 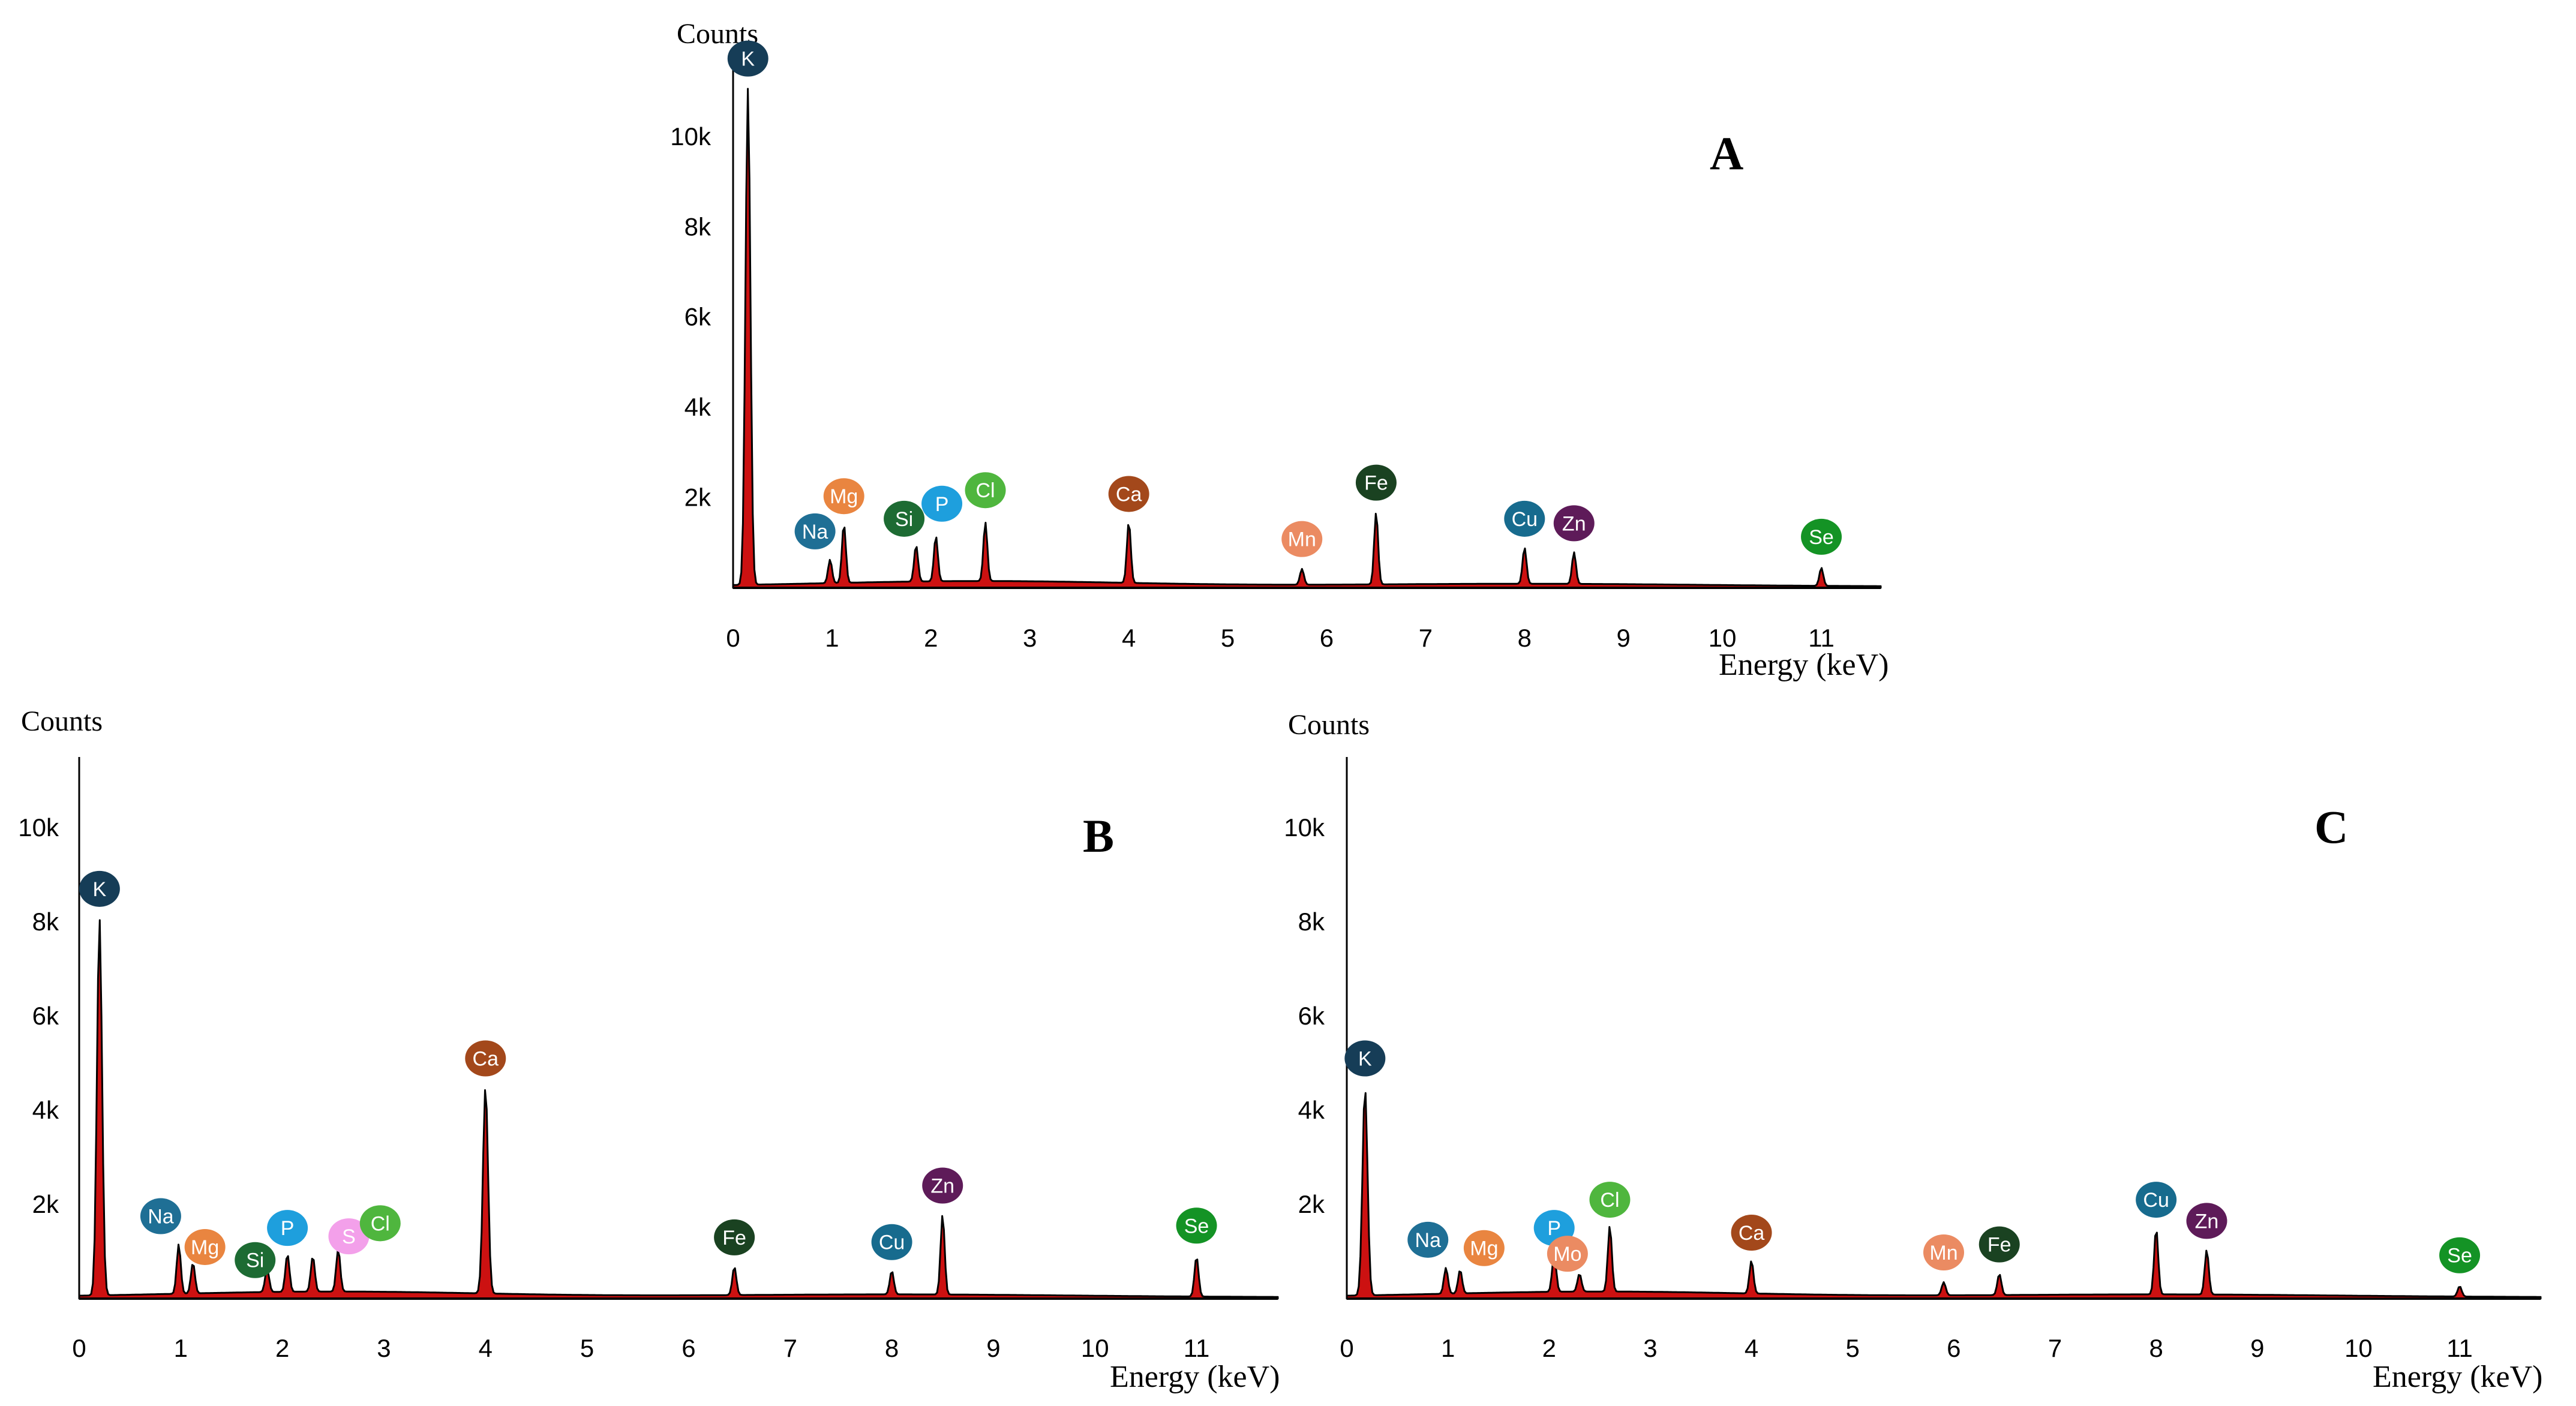 What do you see at coordinates (45, 1204) in the screenshot?
I see `panel-b-ytick: 2k` at bounding box center [45, 1204].